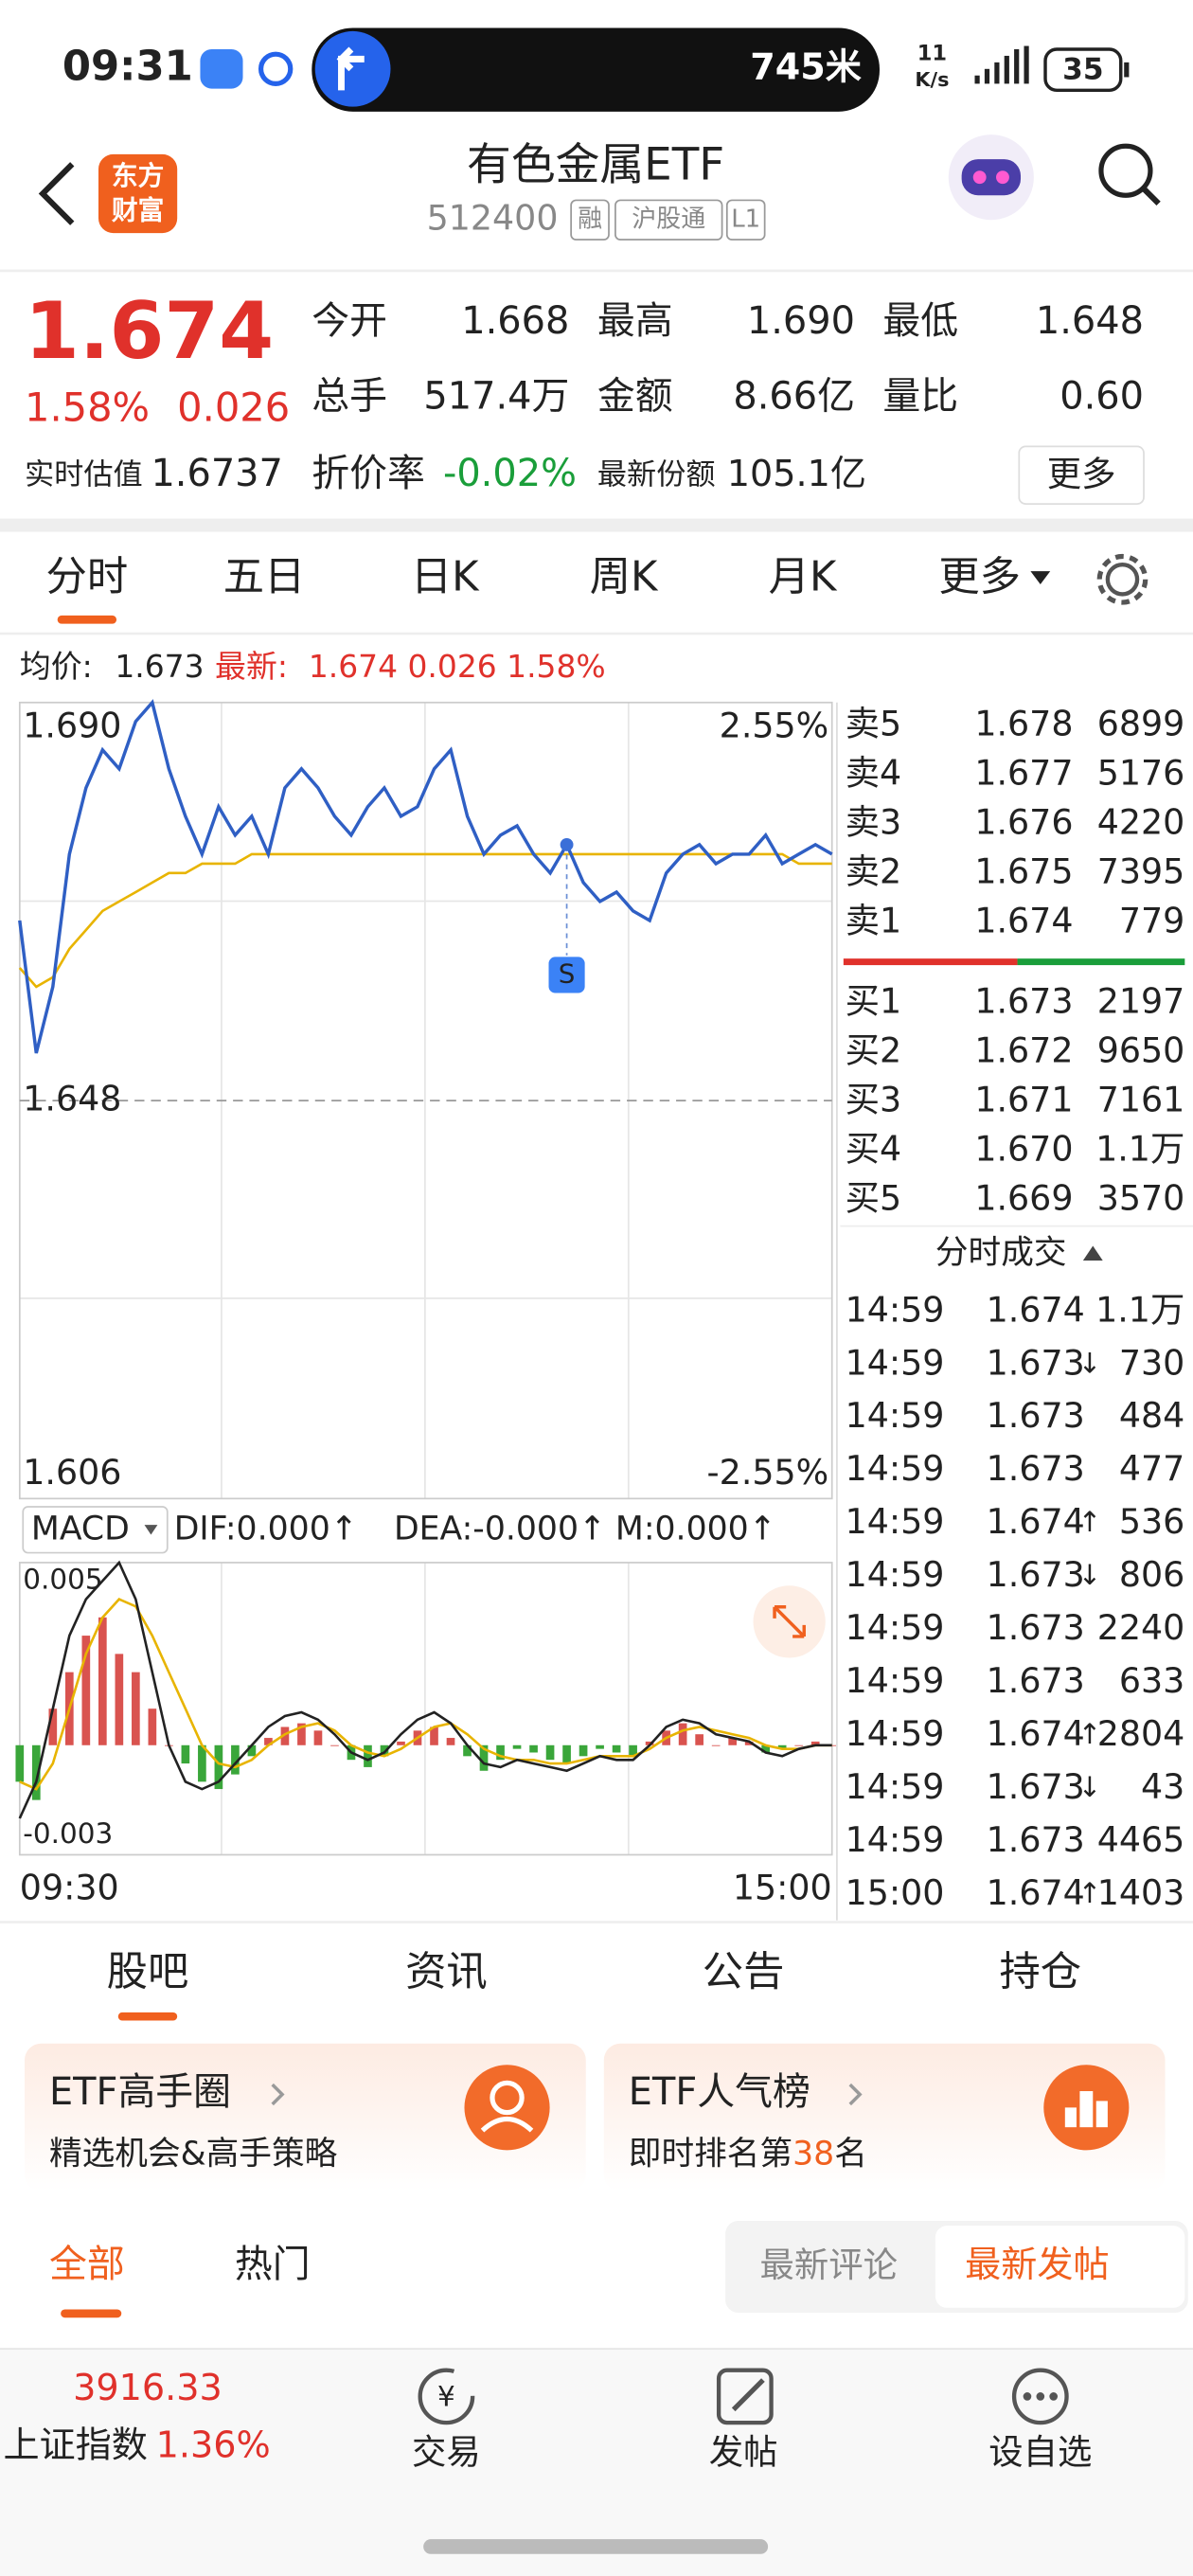  Describe the element at coordinates (425, 1708) in the screenshot. I see `macd-grid` at that location.